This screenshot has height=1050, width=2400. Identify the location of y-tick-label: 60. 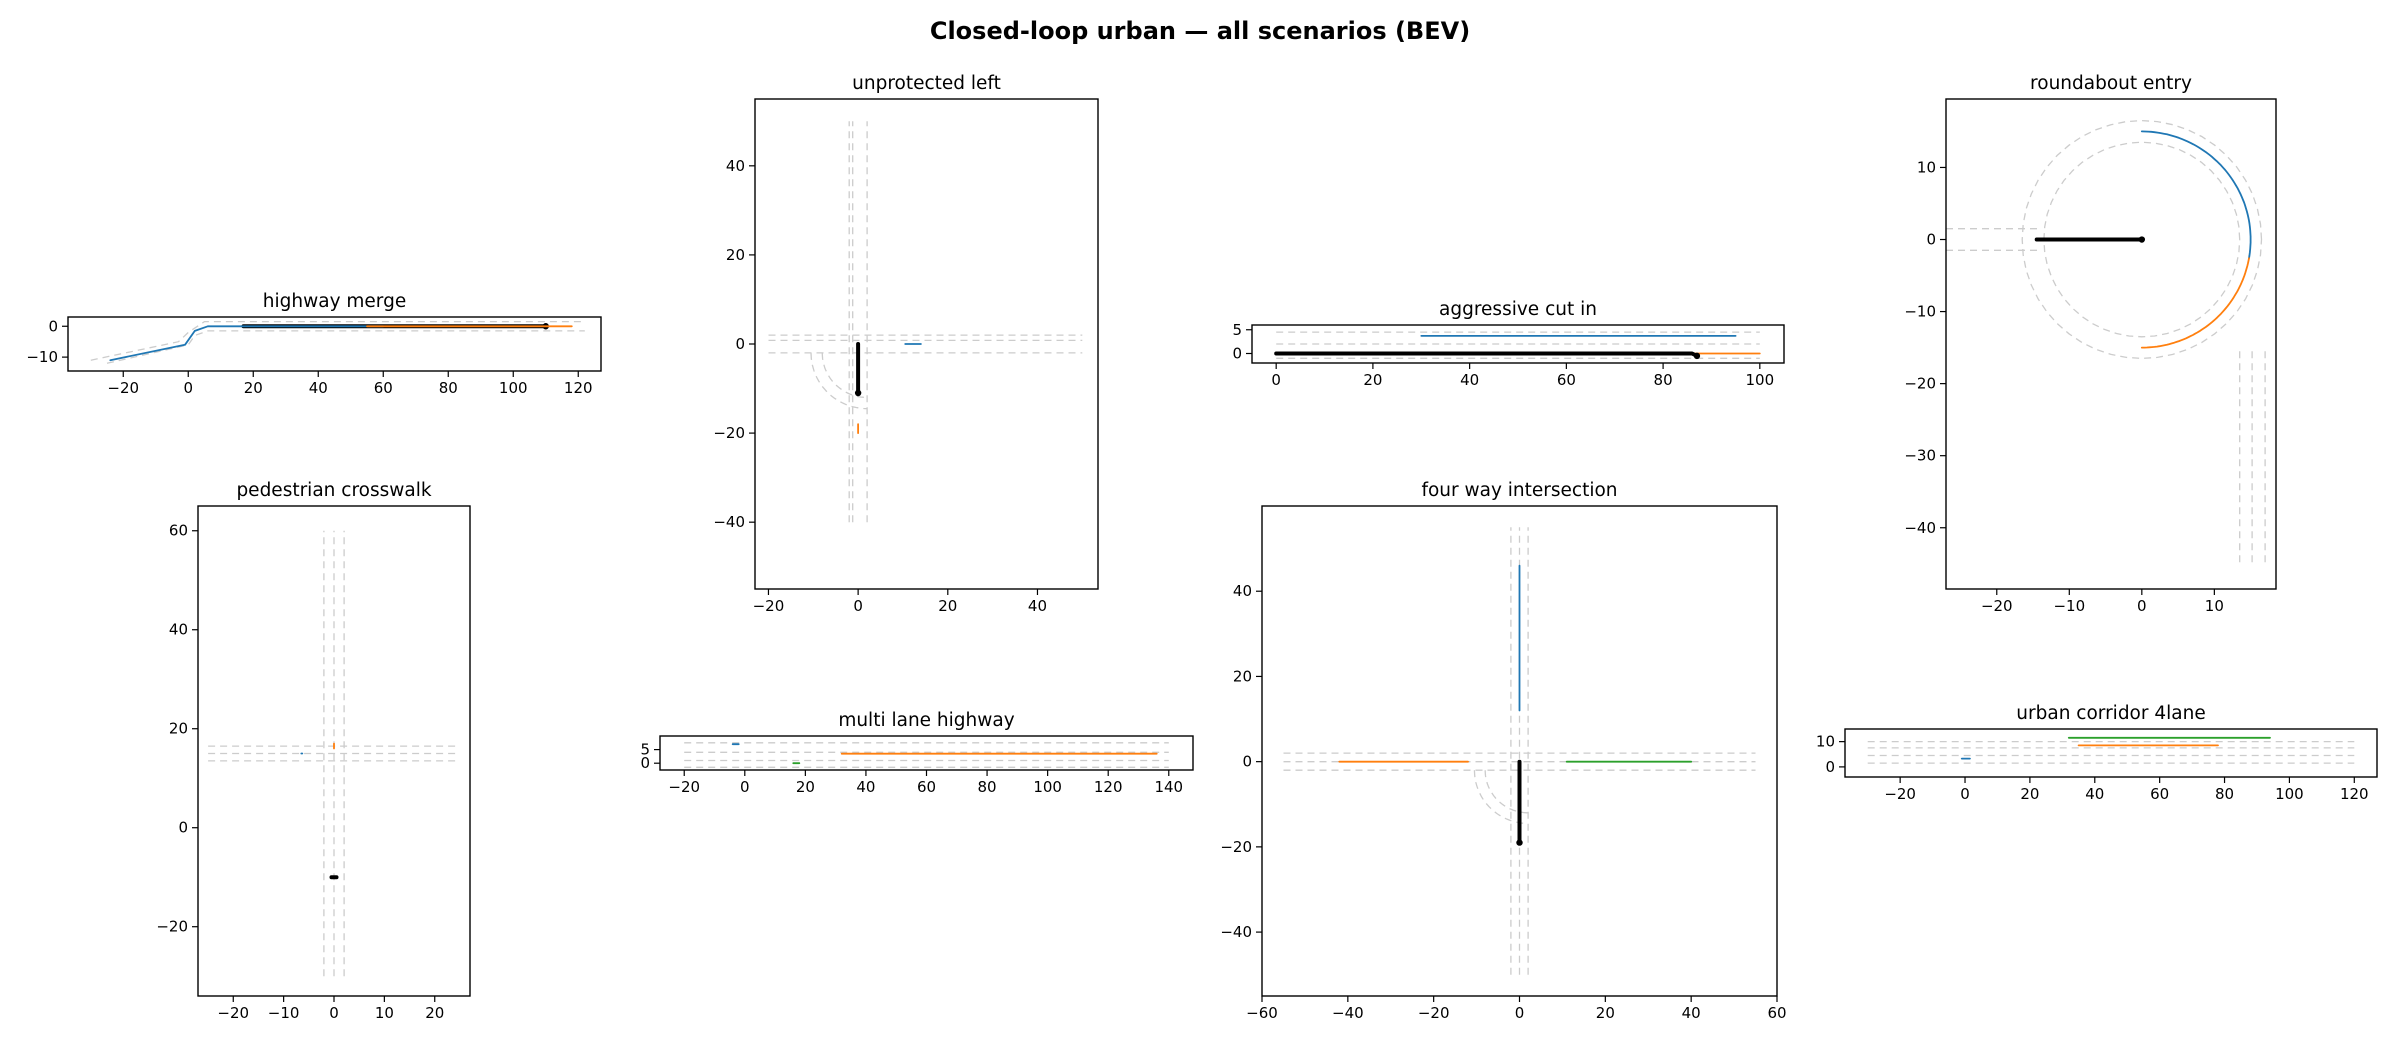
(178, 531).